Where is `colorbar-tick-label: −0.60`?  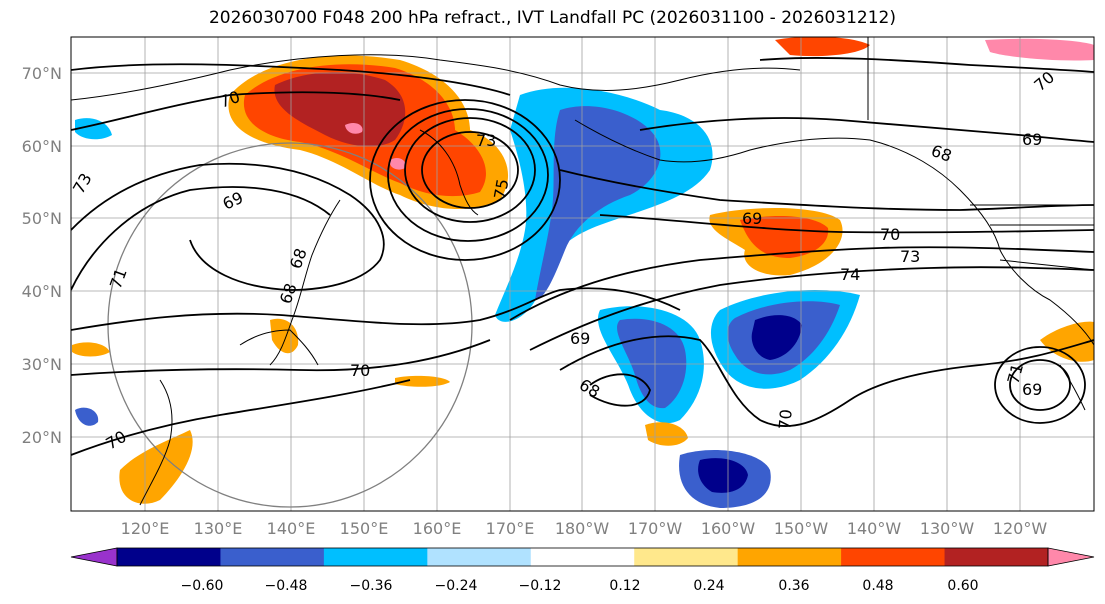 colorbar-tick-label: −0.60 is located at coordinates (202, 586).